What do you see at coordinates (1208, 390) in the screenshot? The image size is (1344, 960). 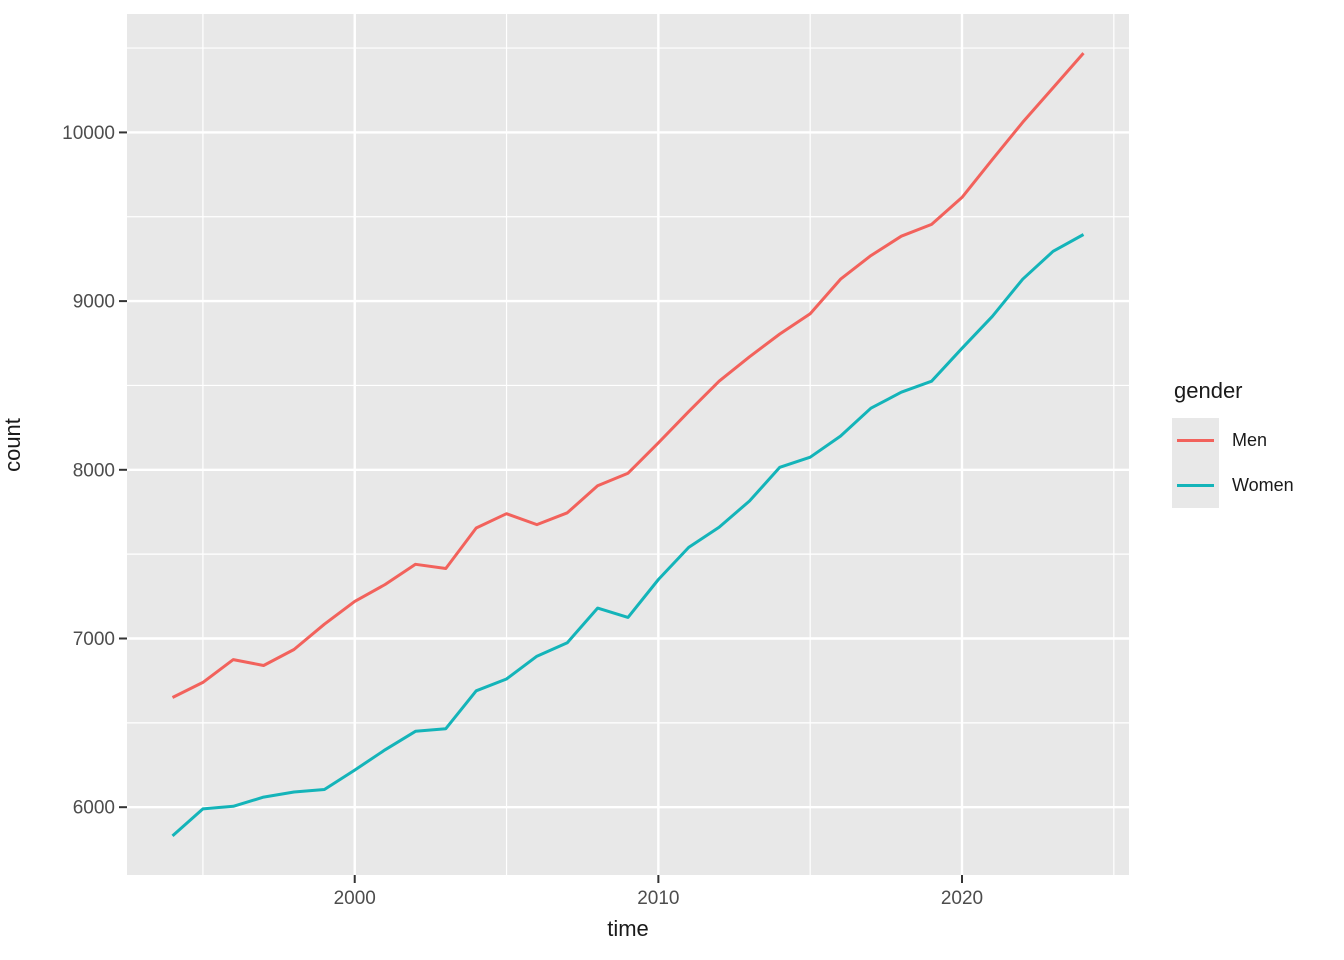 I see `legend-title: gender` at bounding box center [1208, 390].